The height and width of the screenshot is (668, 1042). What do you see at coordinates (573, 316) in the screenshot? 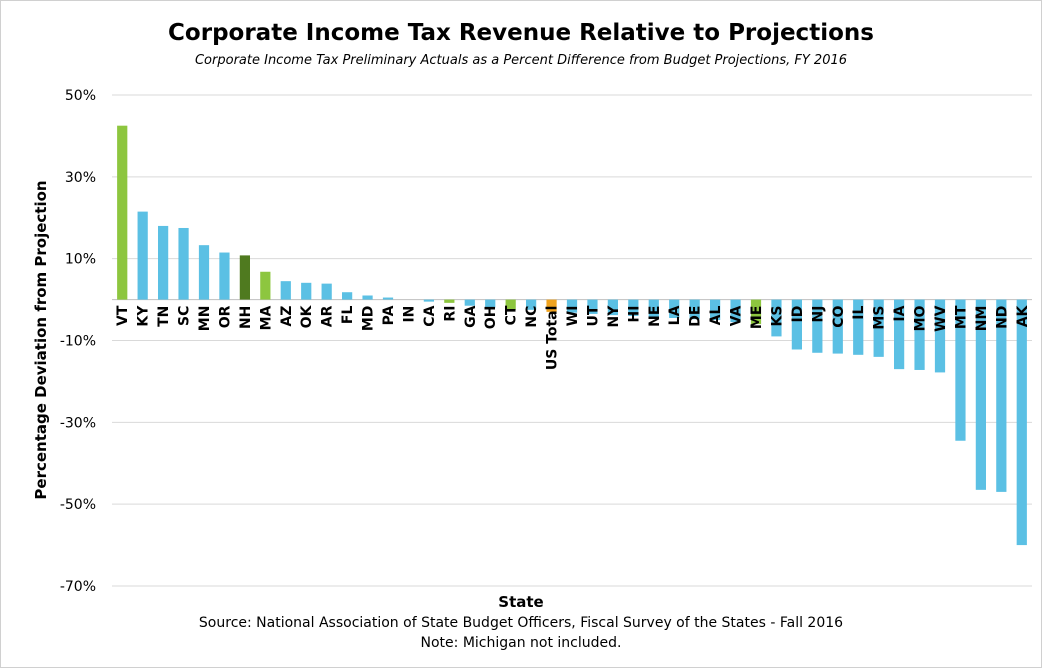
I see `x-tick-label: WI` at bounding box center [573, 316].